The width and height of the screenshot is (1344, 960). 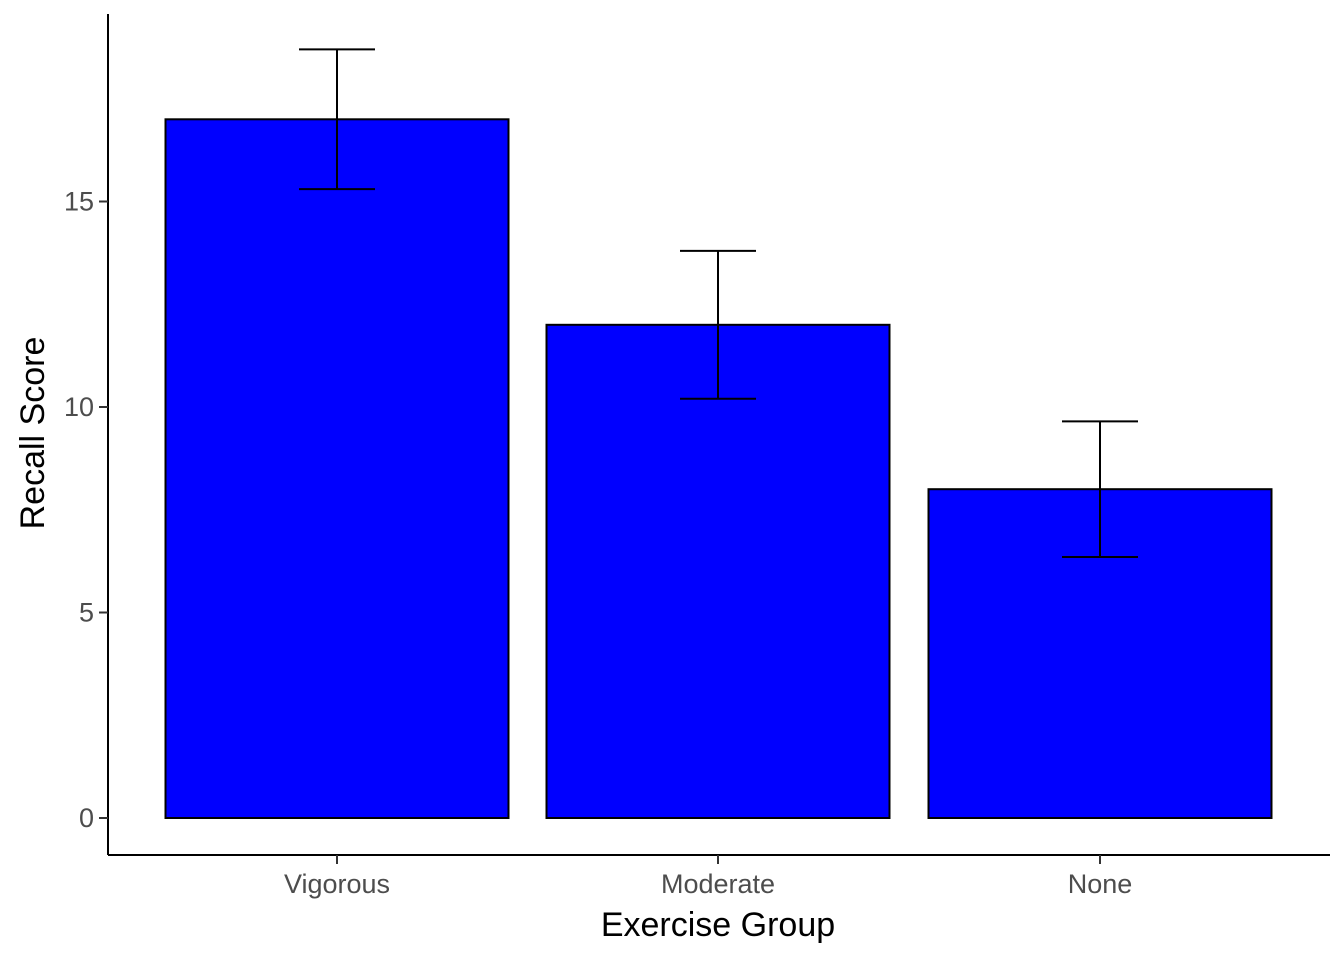 What do you see at coordinates (1100, 489) in the screenshot?
I see `error-bar-none` at bounding box center [1100, 489].